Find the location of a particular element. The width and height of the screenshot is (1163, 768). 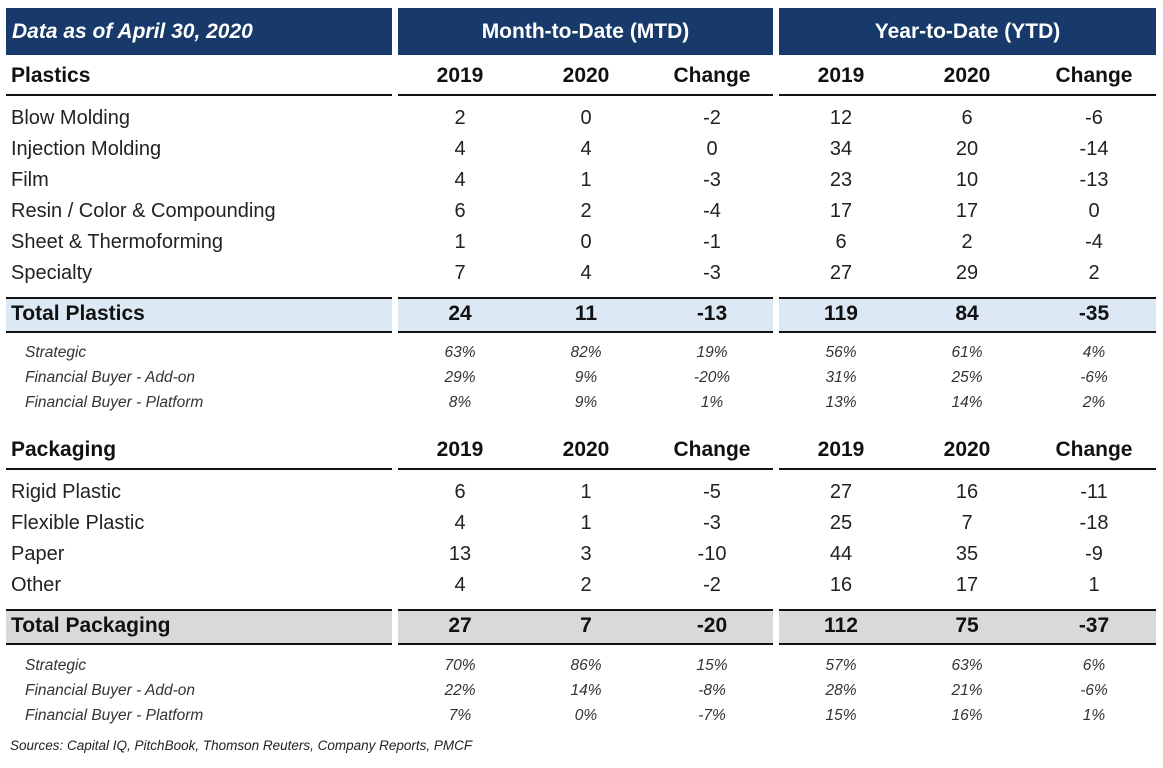

row-label: Resin / Color & Compounding is located at coordinates (143, 211).